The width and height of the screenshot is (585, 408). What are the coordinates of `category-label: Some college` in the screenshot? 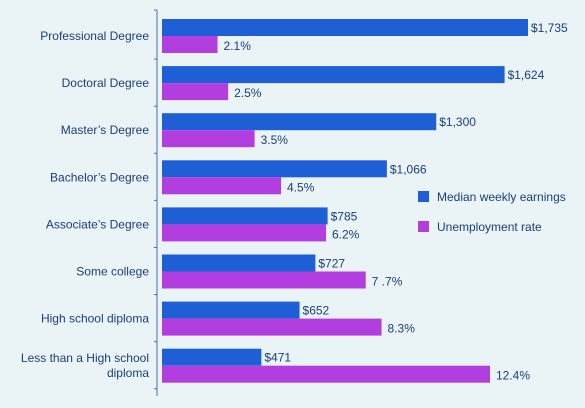 It's located at (112, 272).